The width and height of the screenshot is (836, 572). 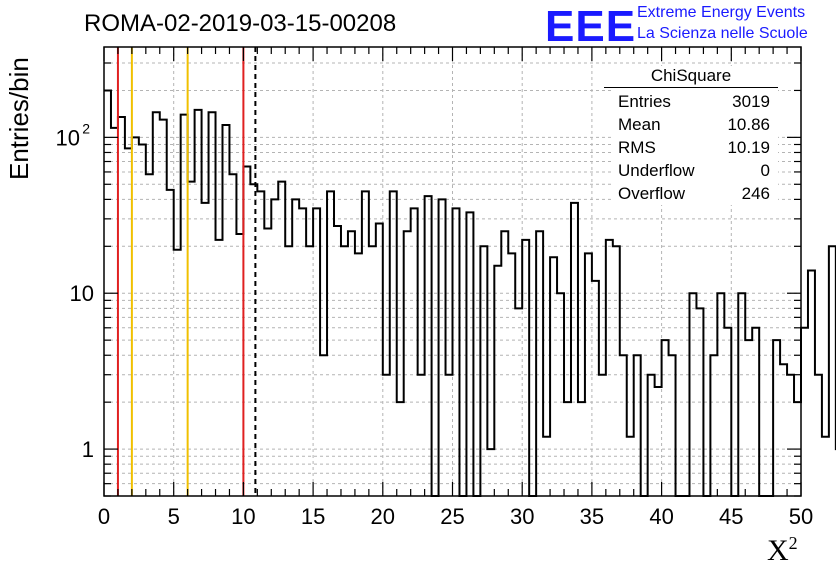 I want to click on y-axis-label: Entries/bin, so click(x=19, y=118).